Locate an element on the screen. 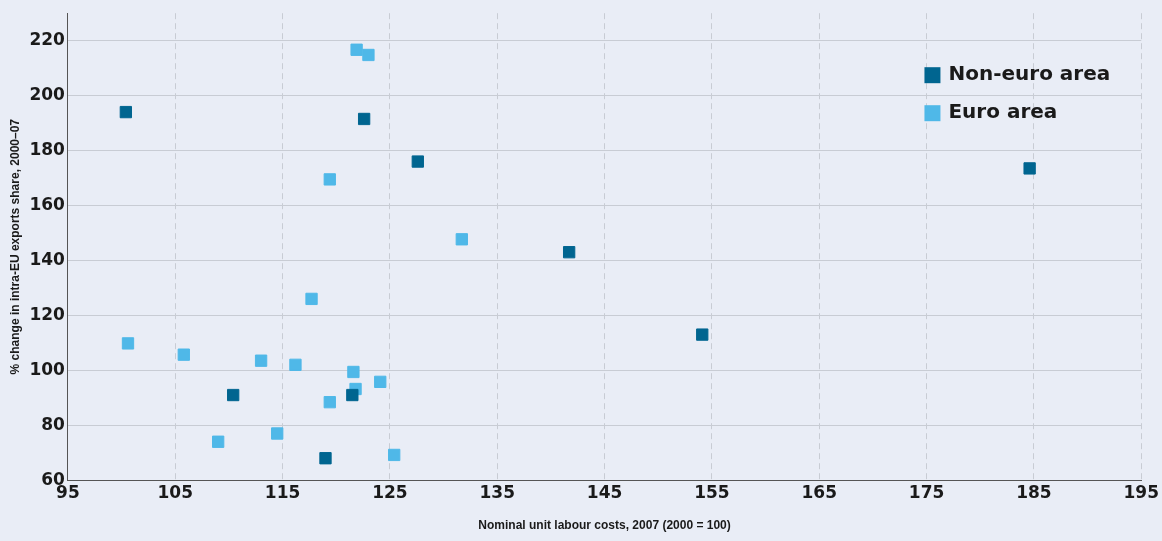  x-tick-label: 115 is located at coordinates (282, 491).